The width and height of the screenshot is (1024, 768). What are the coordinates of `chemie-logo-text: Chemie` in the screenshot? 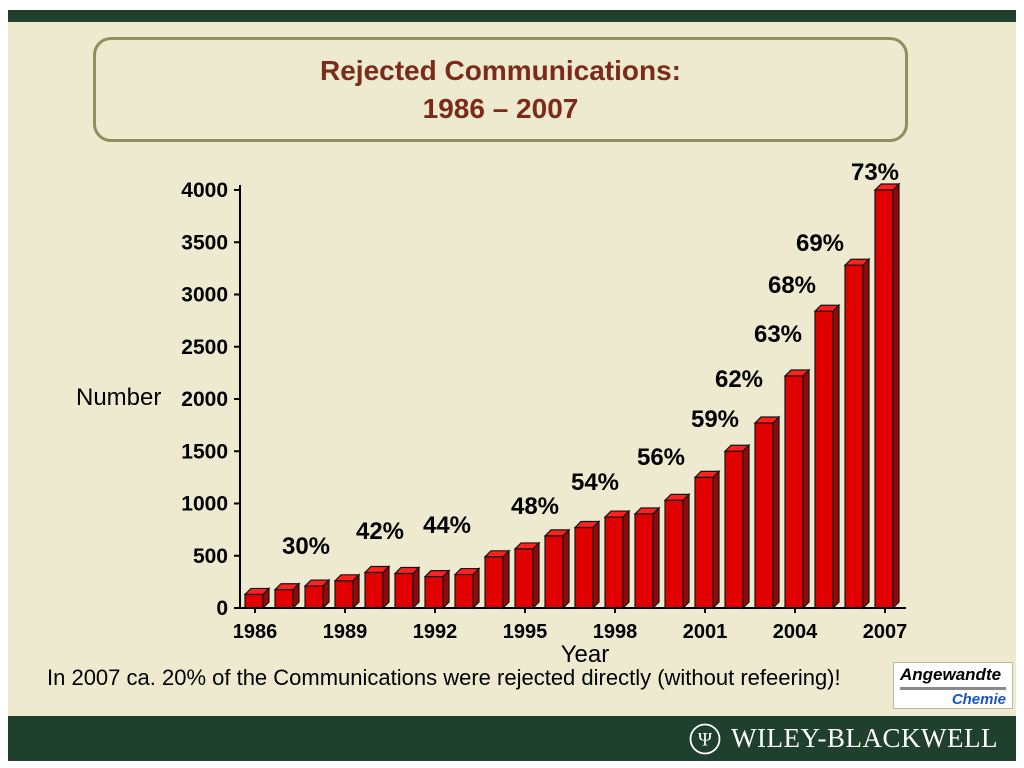 It's located at (978, 699).